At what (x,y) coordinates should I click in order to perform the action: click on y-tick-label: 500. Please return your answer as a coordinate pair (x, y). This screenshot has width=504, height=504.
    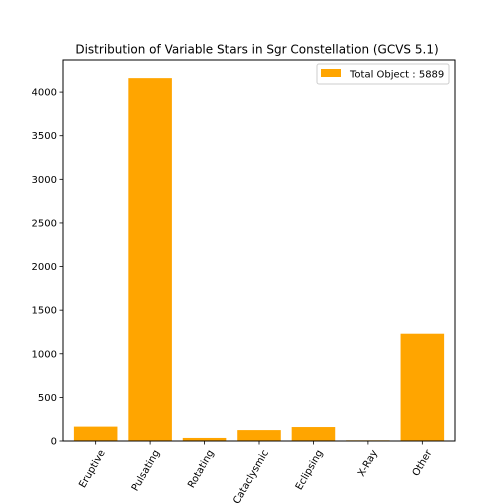
    Looking at the image, I should click on (47, 398).